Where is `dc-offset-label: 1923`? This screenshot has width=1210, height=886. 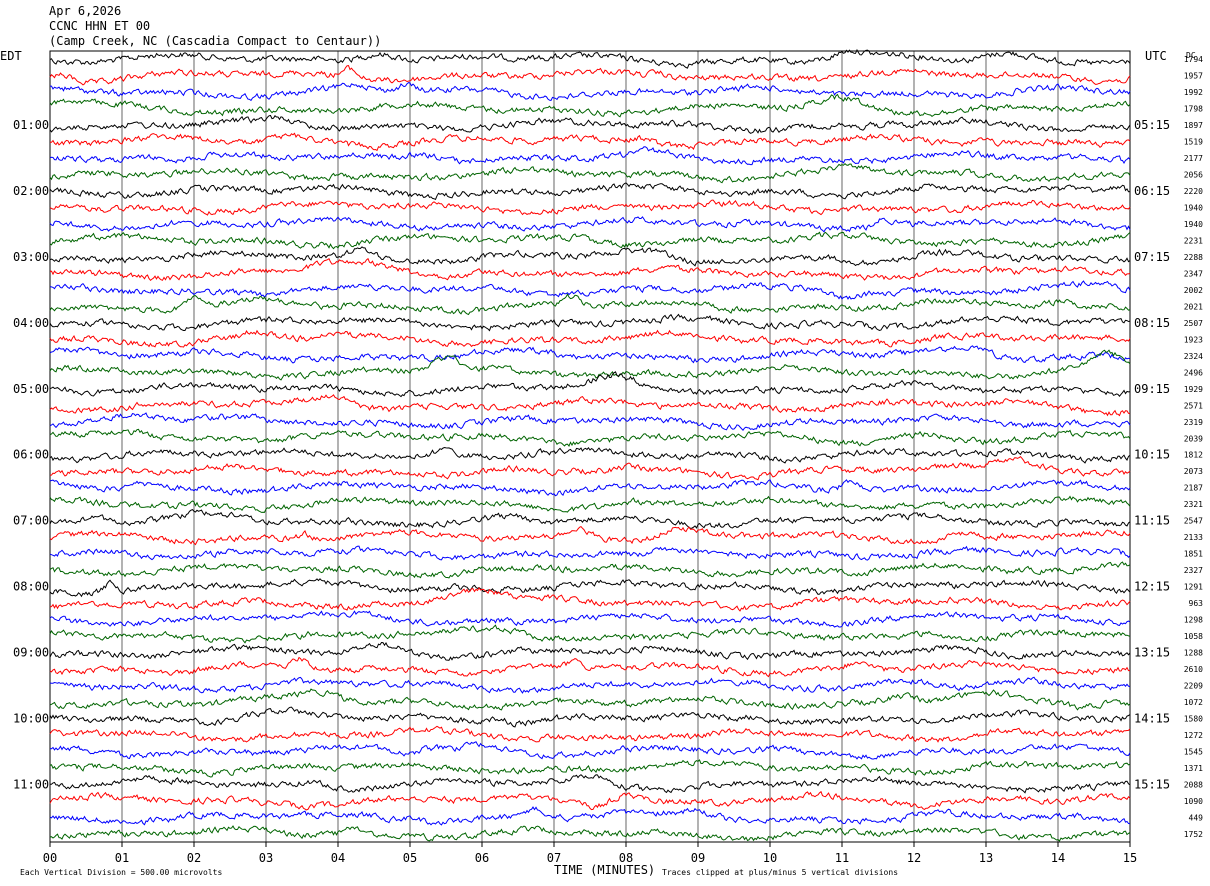
dc-offset-label: 1923 is located at coordinates (1193, 339).